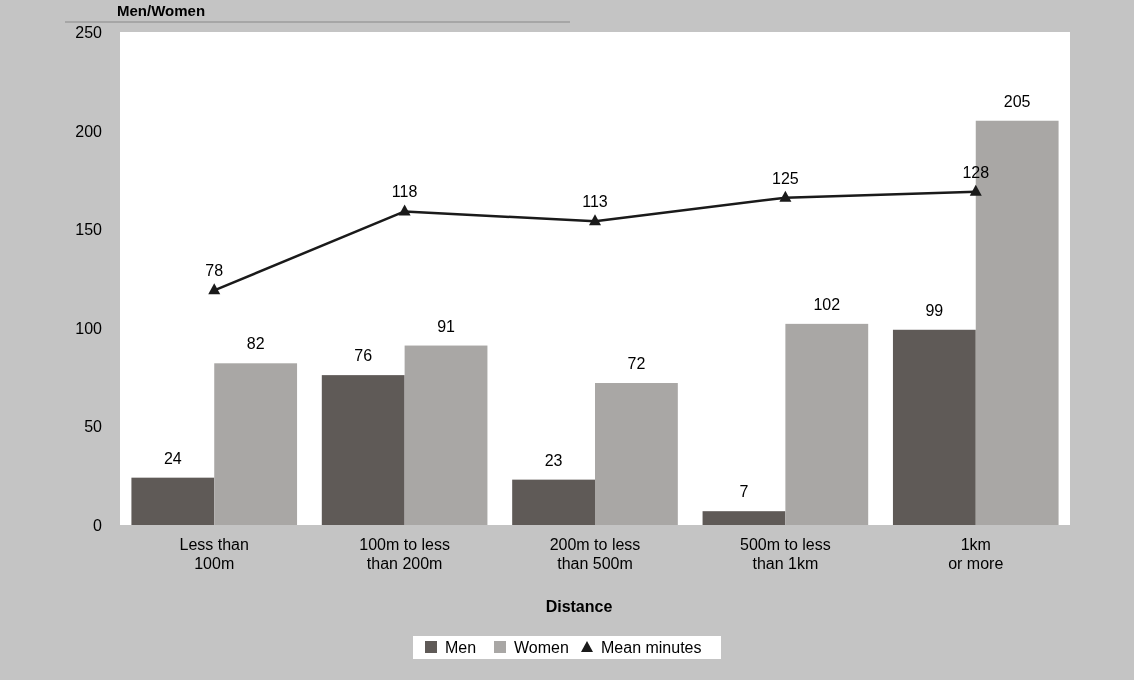 This screenshot has height=680, width=1134. I want to click on x-axis-title: Distance, so click(579, 606).